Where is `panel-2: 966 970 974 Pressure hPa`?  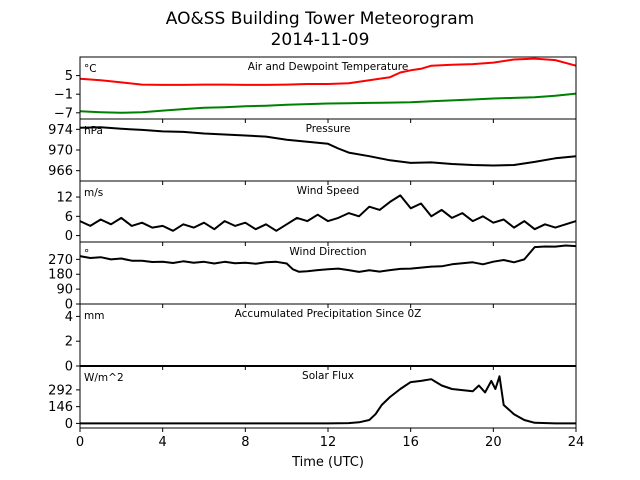 panel-2: 966 970 974 Pressure hPa is located at coordinates (312, 151).